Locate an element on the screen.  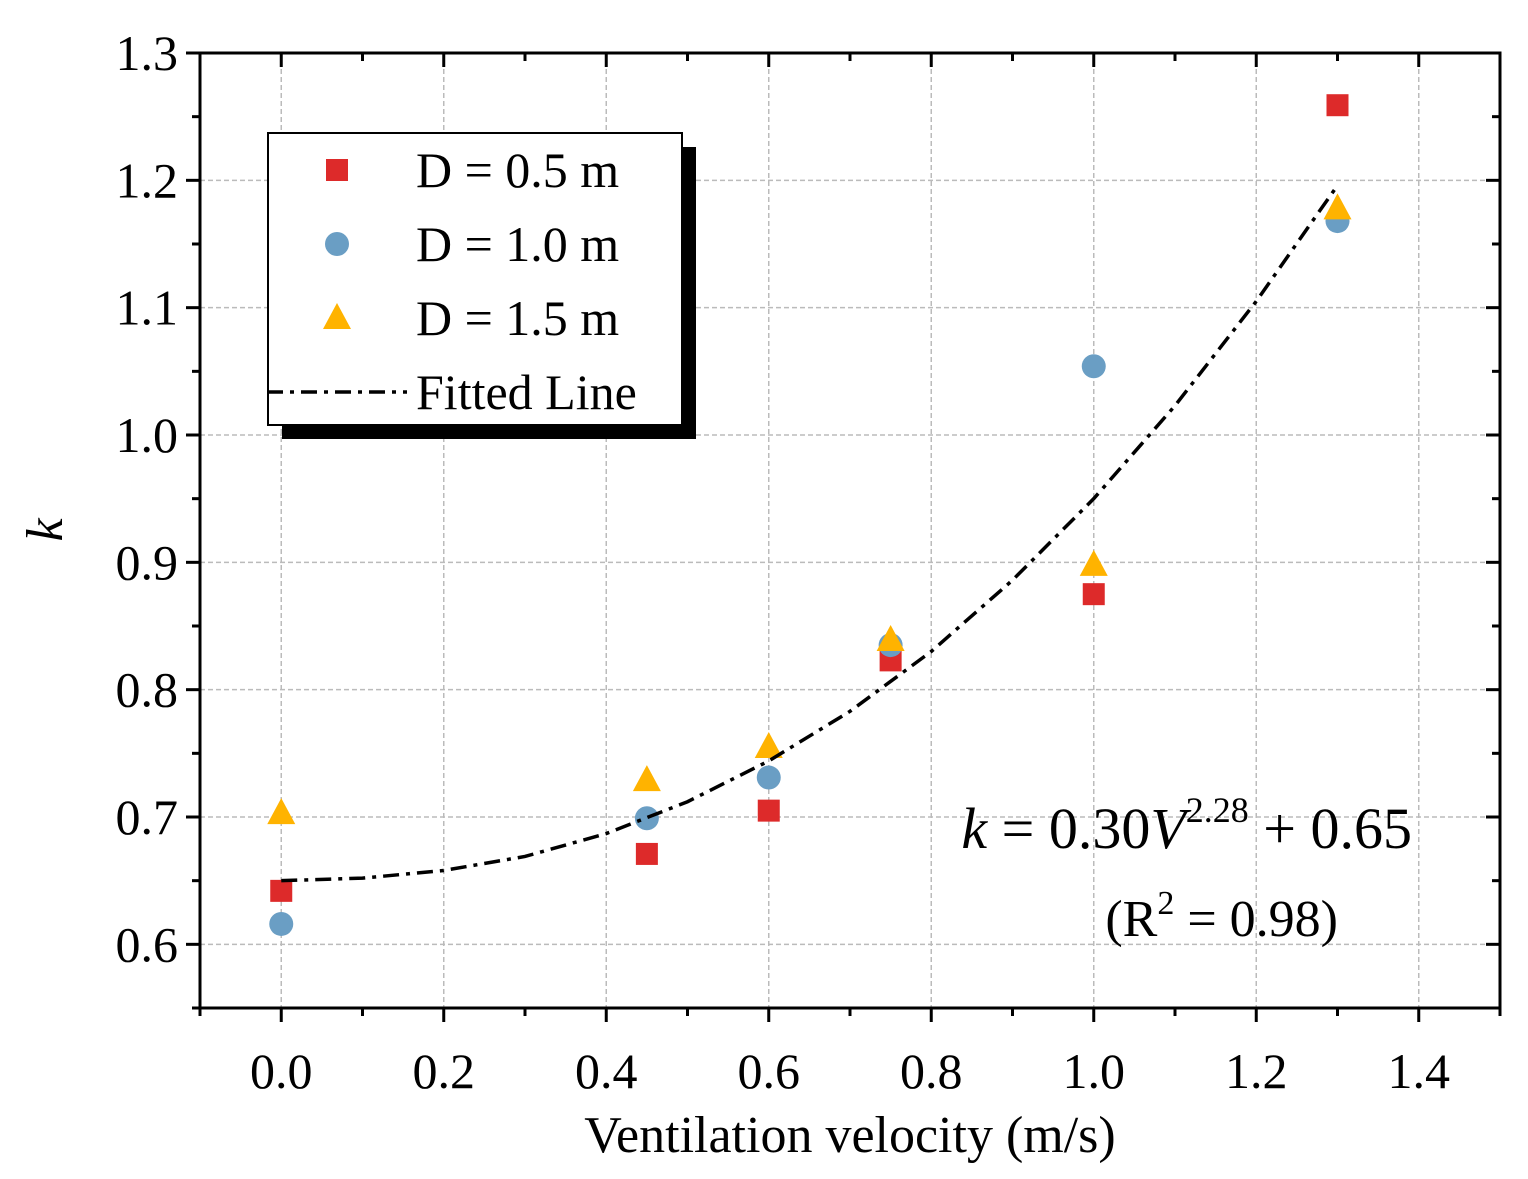
x-tick-label: 1.0 is located at coordinates (1094, 1071).